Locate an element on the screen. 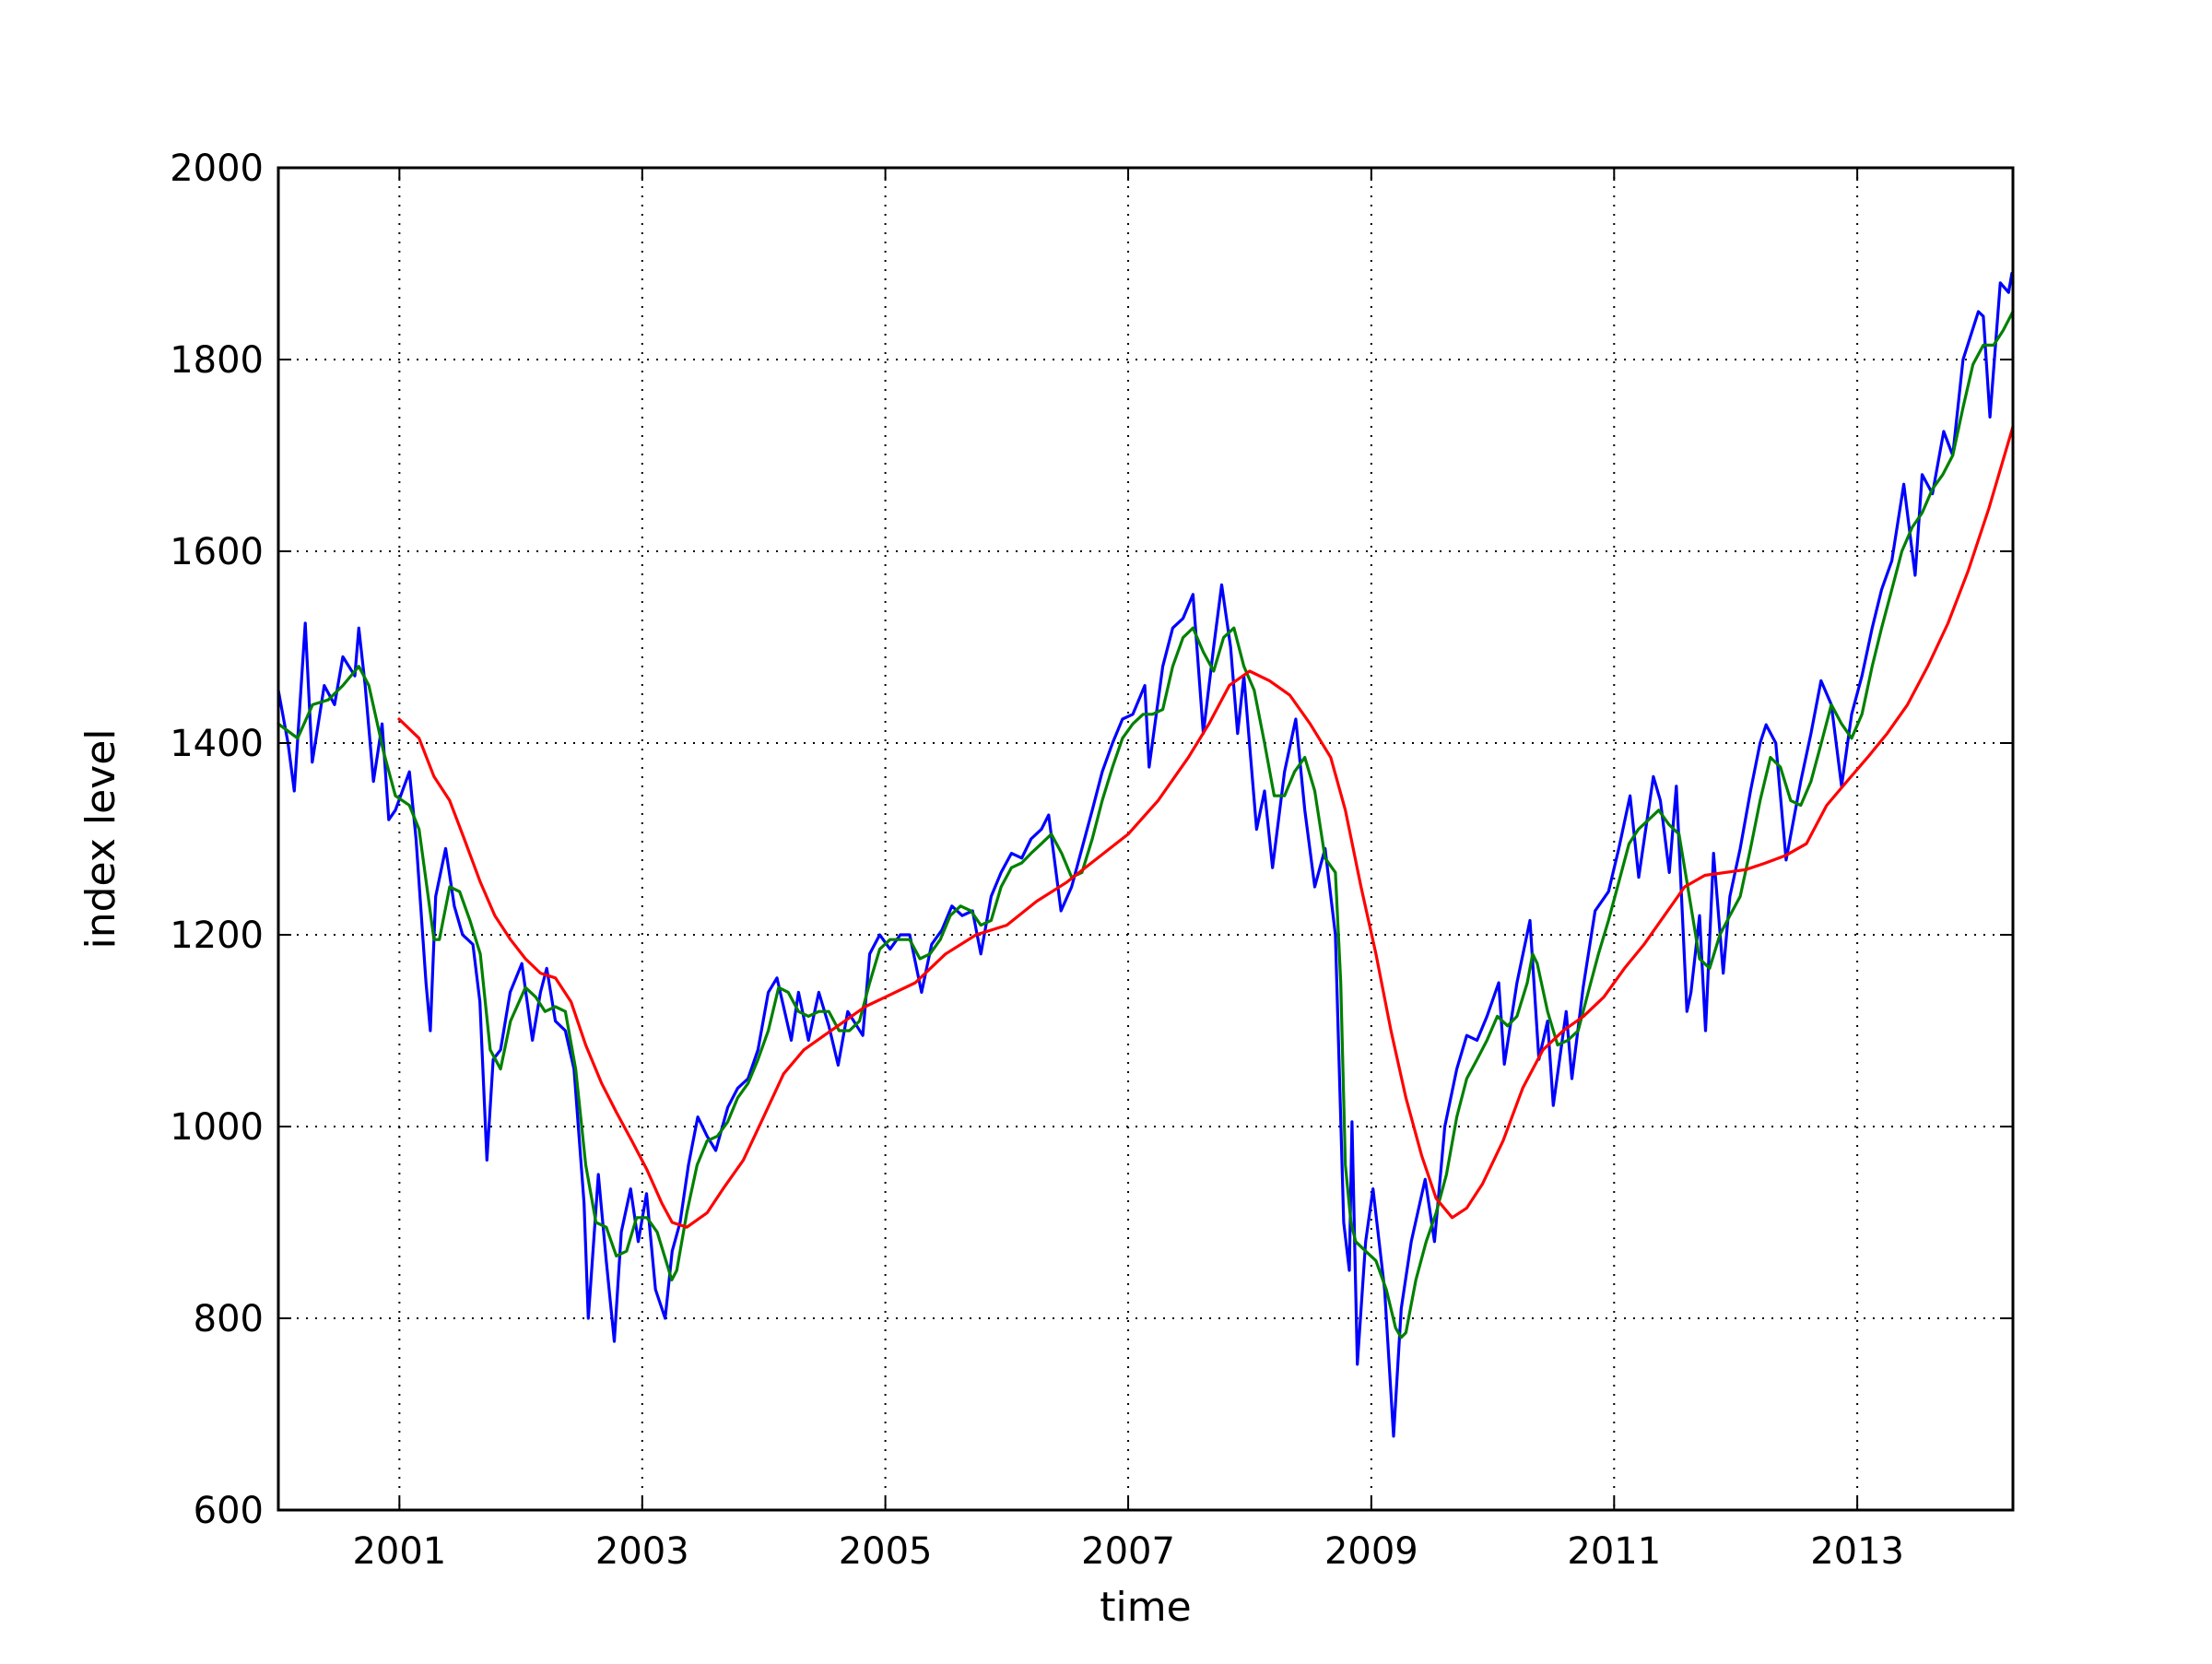 Image resolution: width=2212 pixels, height=1664 pixels. y-tick-label: 1800 is located at coordinates (217, 360).